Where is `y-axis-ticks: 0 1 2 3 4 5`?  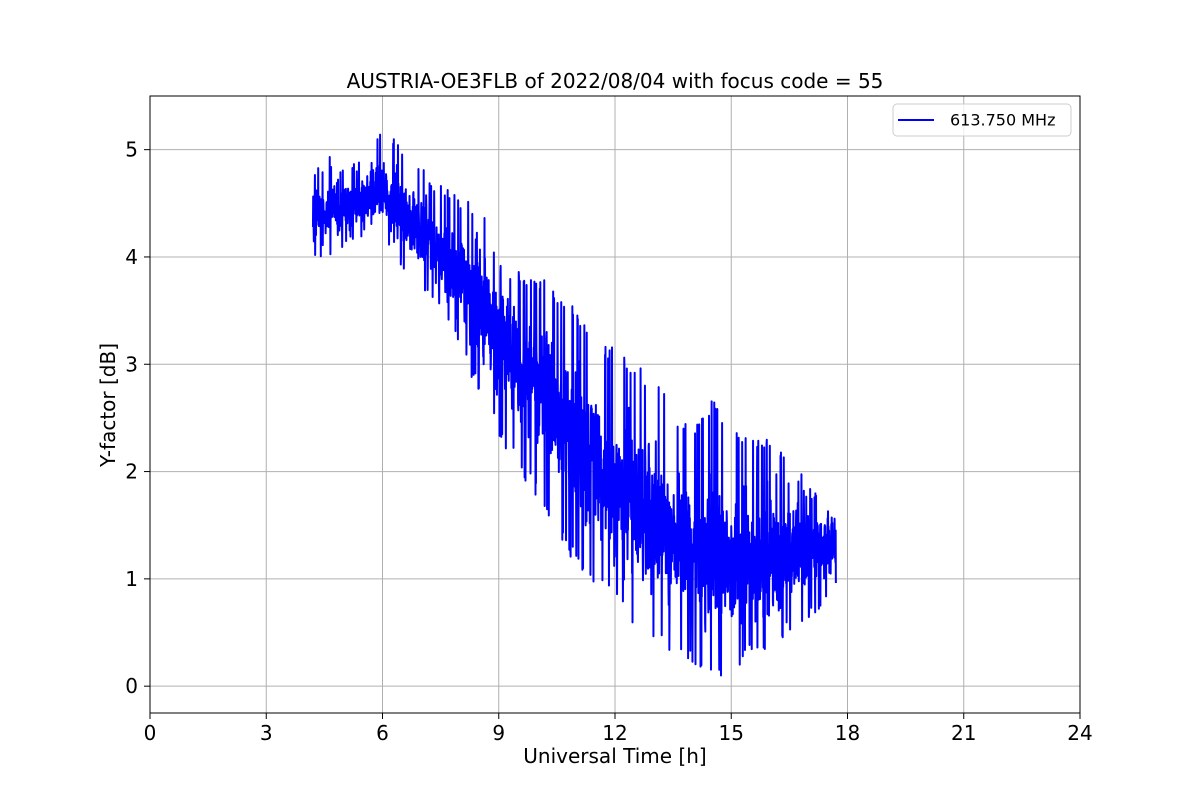
y-axis-ticks: 0 1 2 3 4 5 is located at coordinates (137, 418).